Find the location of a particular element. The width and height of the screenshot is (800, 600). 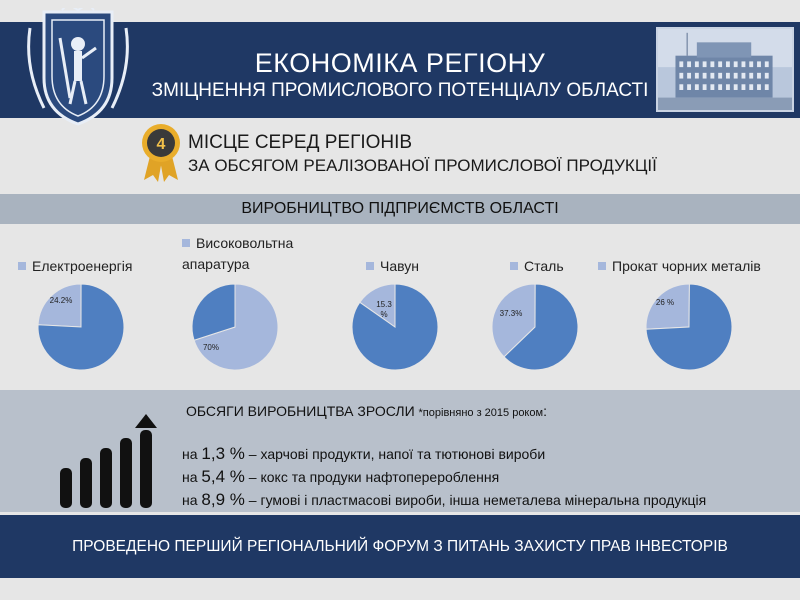

pie-label-cast-iron: 15.3% is located at coordinates (384, 309).